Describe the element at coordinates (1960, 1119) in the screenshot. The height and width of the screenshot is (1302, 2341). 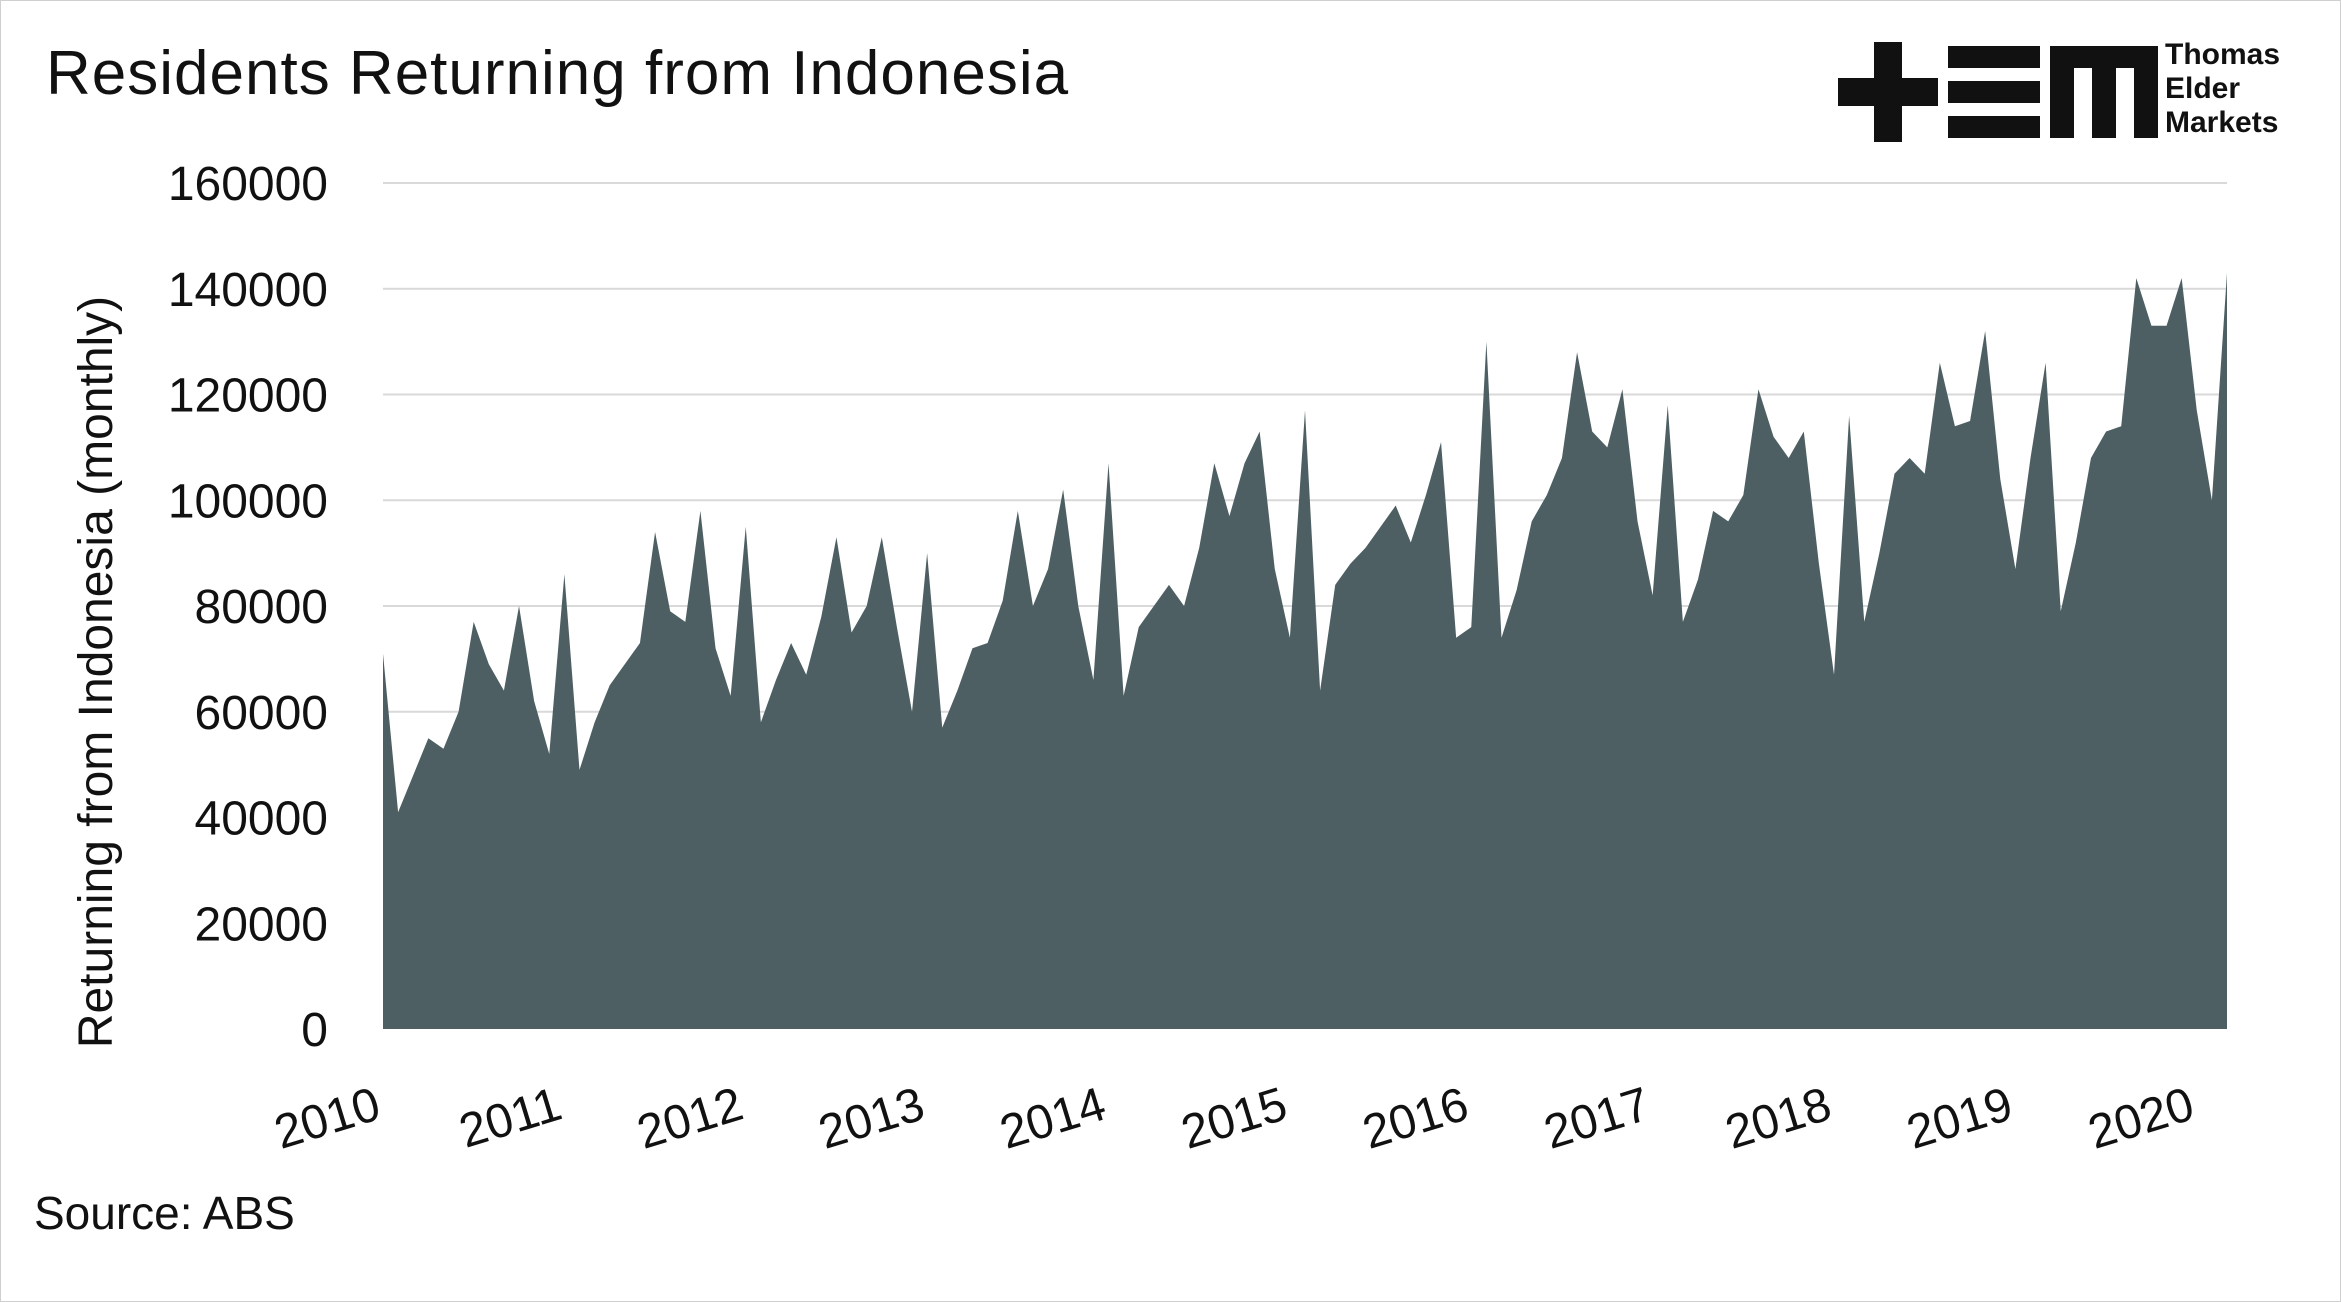
I see `x-tick-label: 2019` at that location.